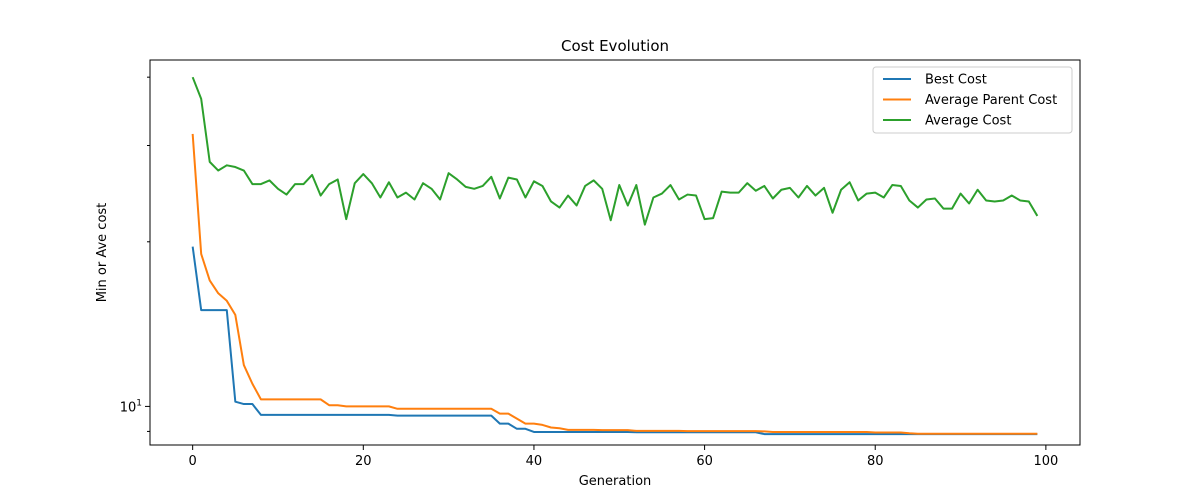 This screenshot has width=1200, height=500. What do you see at coordinates (615, 46) in the screenshot?
I see `chart-title: Cost Evolution` at bounding box center [615, 46].